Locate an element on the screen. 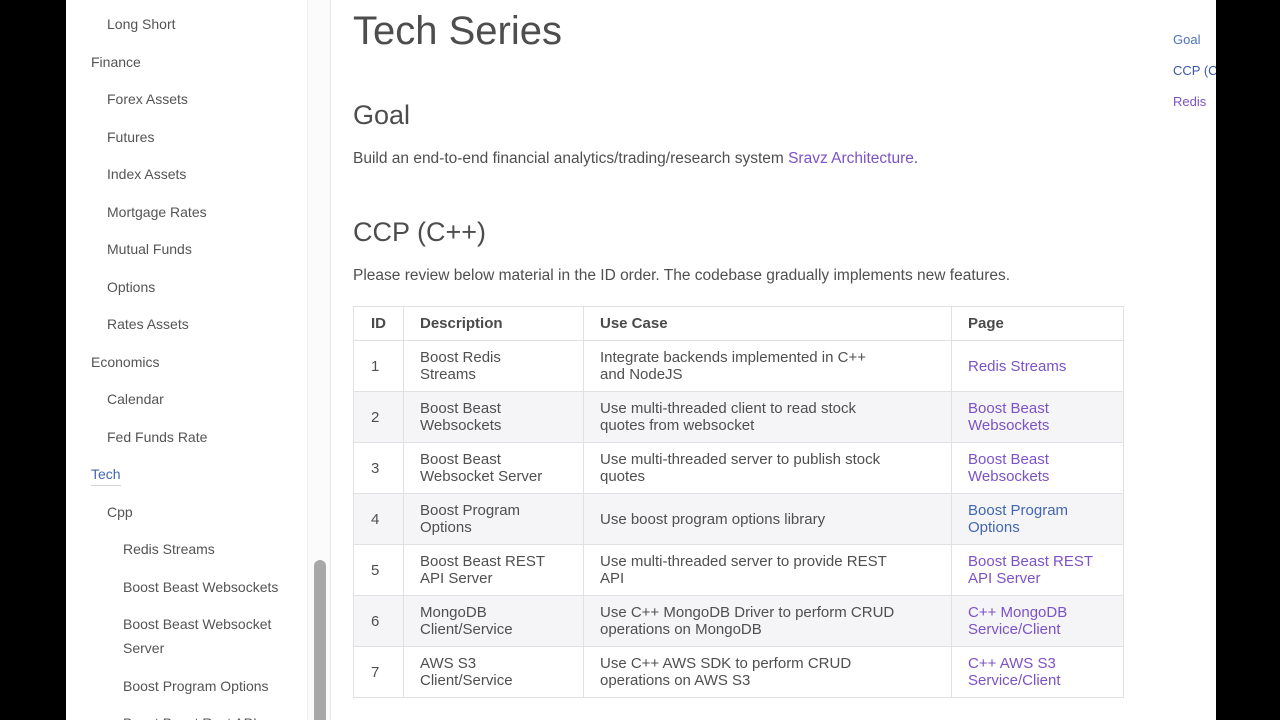 The image size is (1280, 720). sidebar-item-long-short: Long Short is located at coordinates (198, 24).